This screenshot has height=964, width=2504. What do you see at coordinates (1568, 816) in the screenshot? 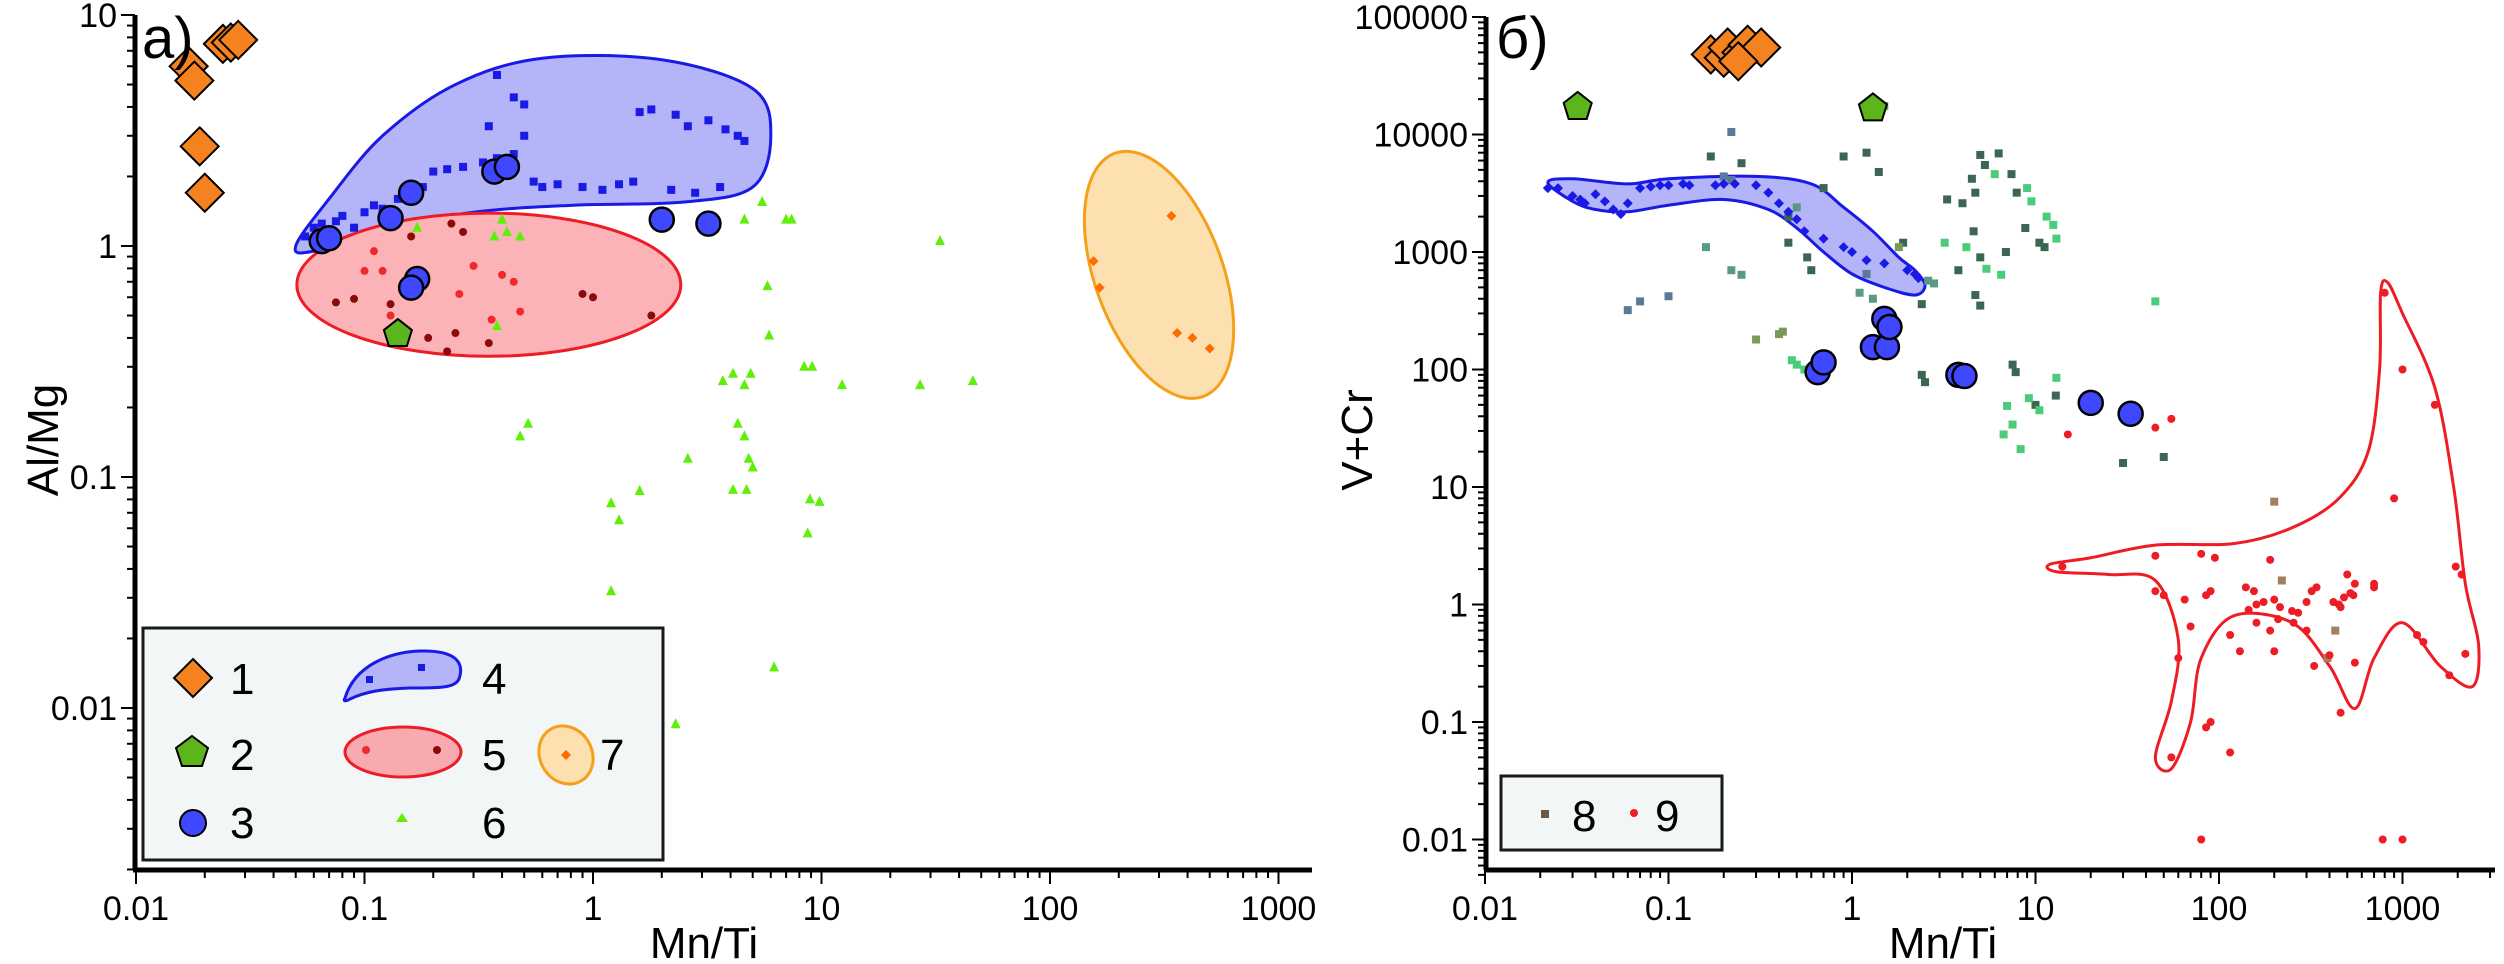
I see `legend-item-8: 8` at bounding box center [1568, 816].